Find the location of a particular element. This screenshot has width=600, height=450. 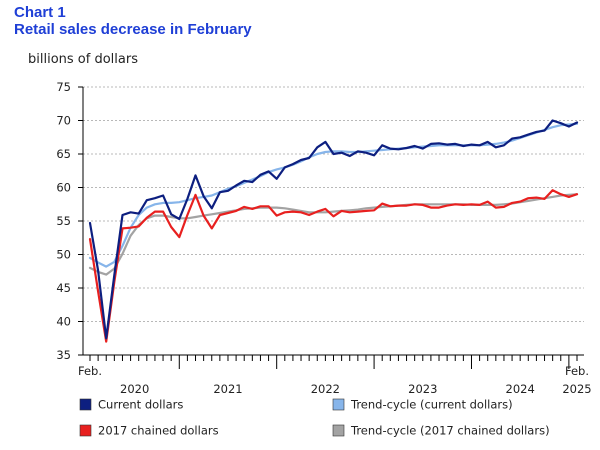

x-year-label: 2022 is located at coordinates (325, 389).